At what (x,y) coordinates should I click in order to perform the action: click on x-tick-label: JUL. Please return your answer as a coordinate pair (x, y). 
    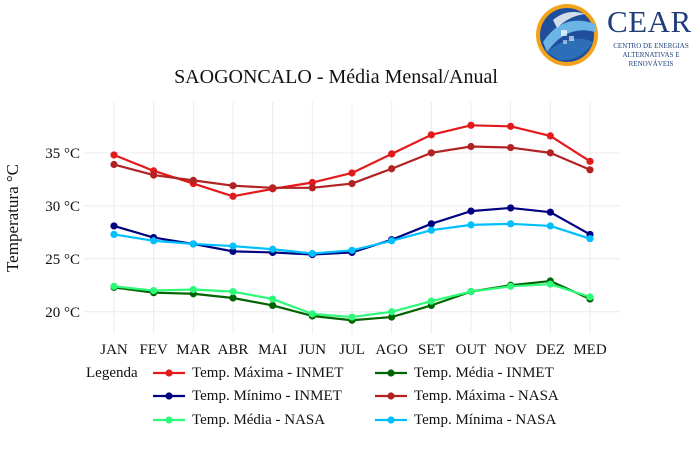
    Looking at the image, I should click on (352, 350).